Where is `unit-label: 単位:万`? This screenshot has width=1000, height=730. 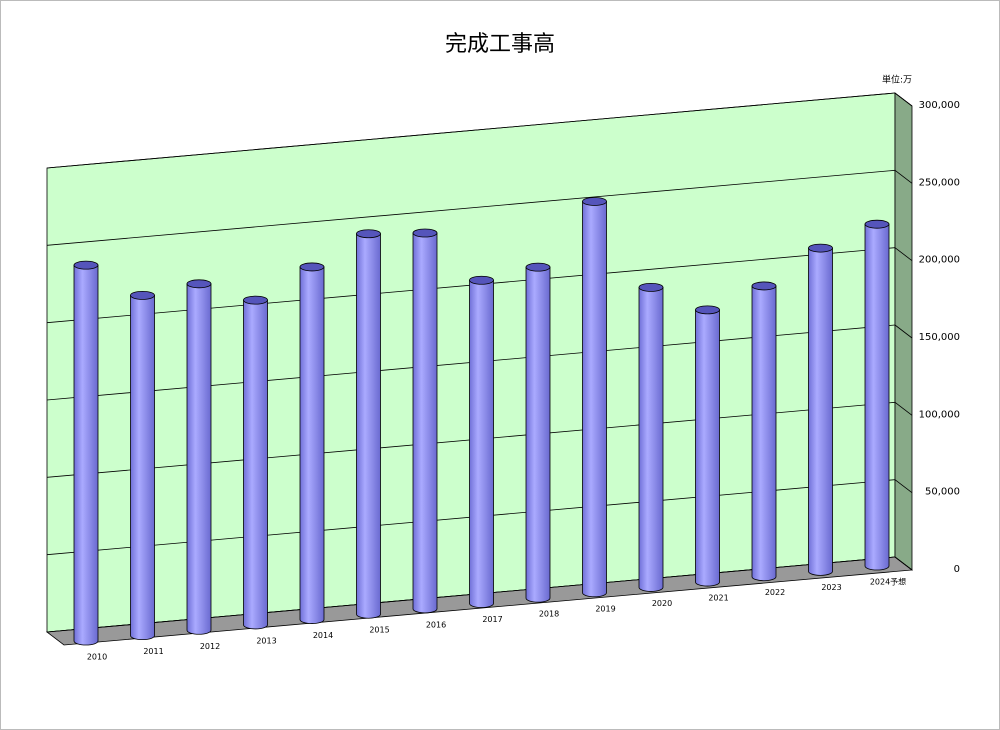
unit-label: 単位:万 is located at coordinates (897, 80).